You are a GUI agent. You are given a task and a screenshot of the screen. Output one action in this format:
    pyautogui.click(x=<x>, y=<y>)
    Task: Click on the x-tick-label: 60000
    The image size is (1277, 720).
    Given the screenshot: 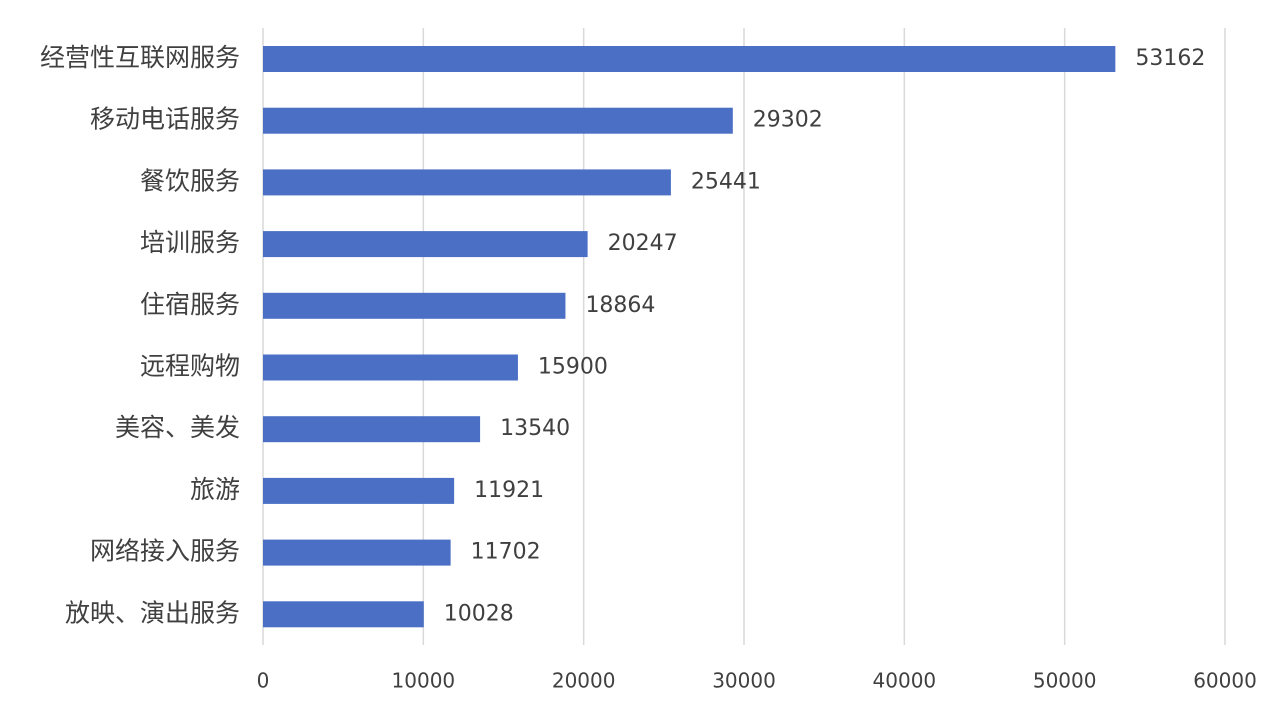 What is the action you would take?
    pyautogui.click(x=1225, y=681)
    